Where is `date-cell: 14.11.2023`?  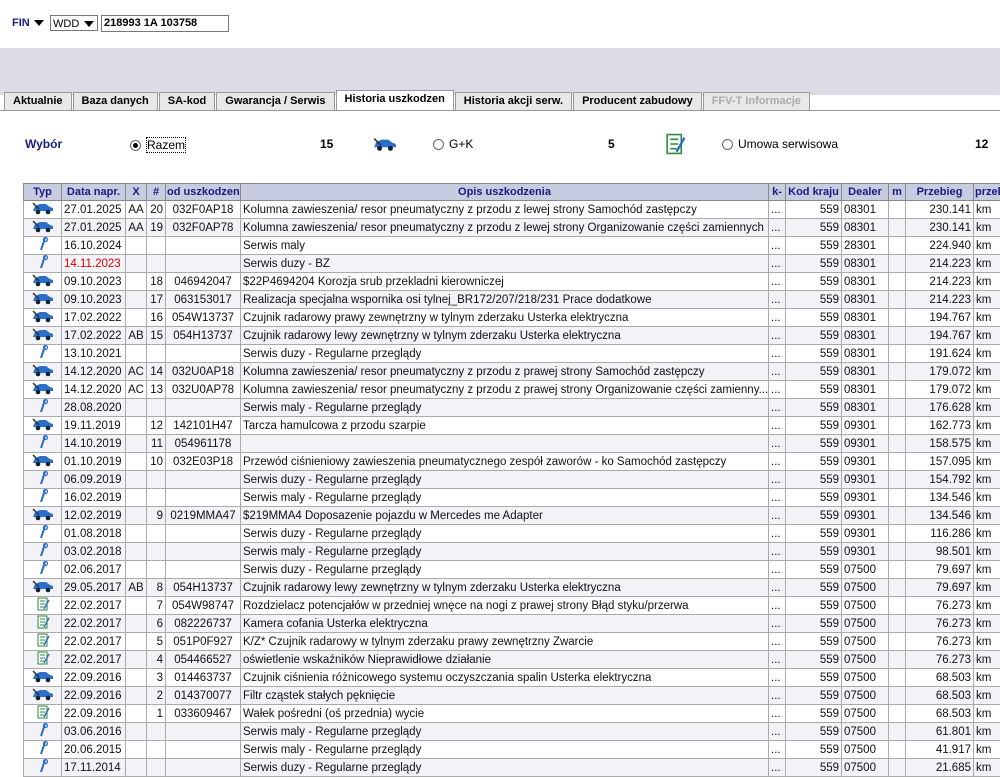
date-cell: 14.11.2023 is located at coordinates (94, 264).